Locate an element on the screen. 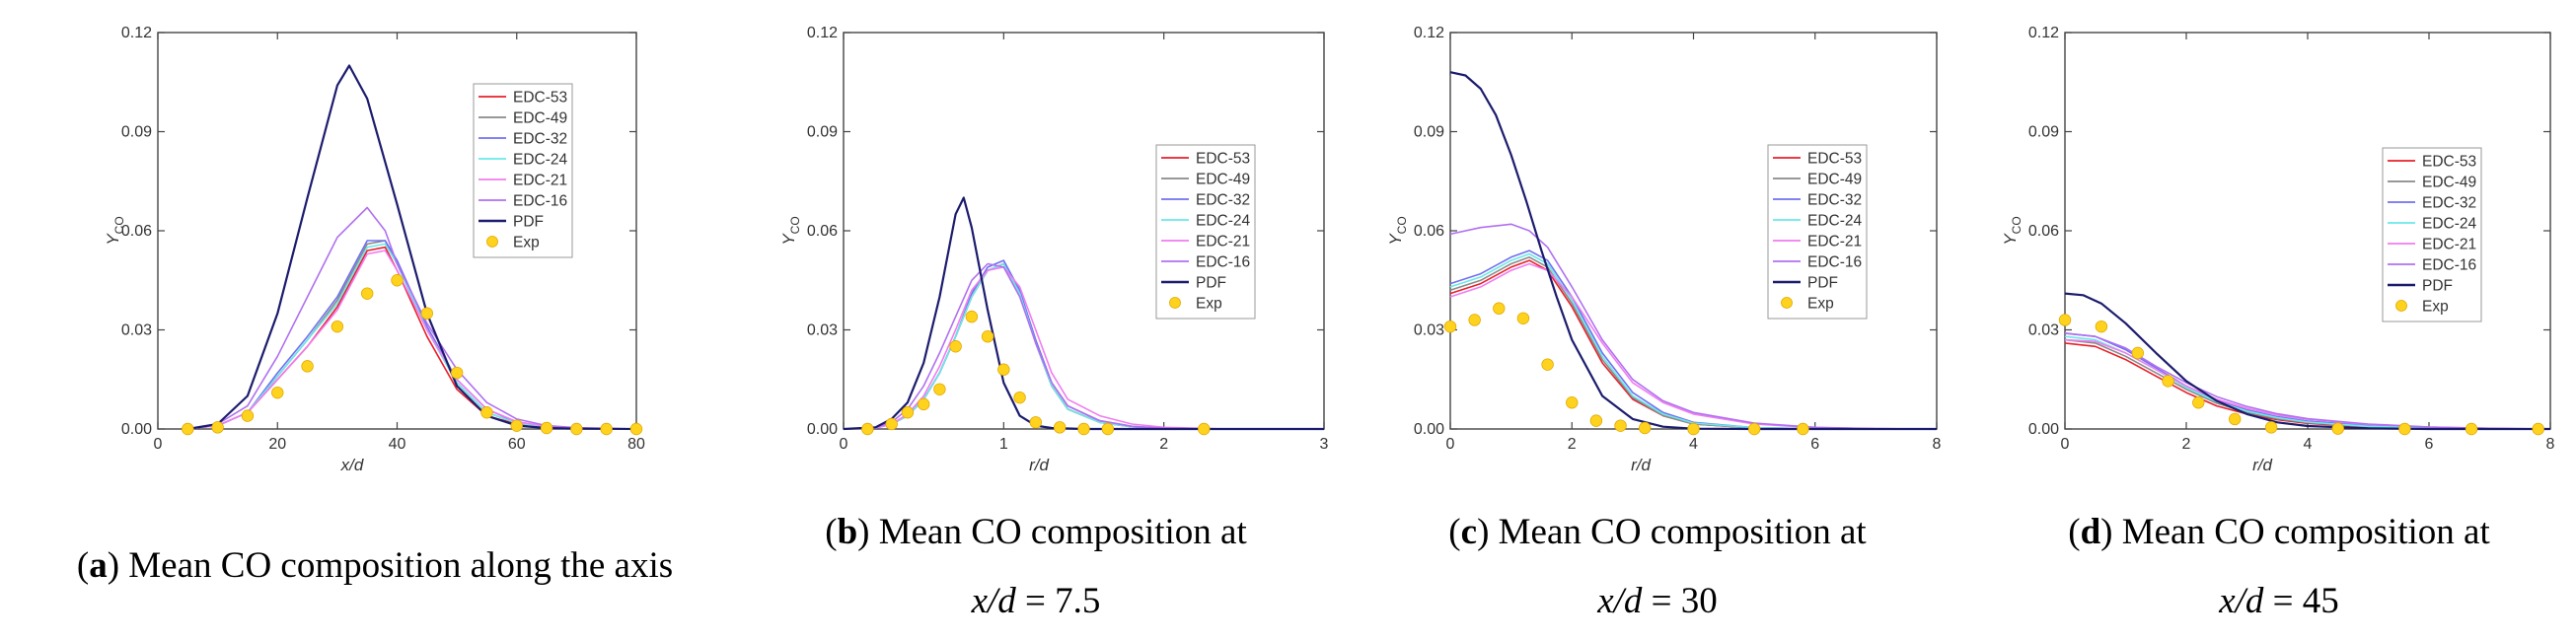 The image size is (2576, 642). legend-label-a-edc-49: EDC-49 is located at coordinates (540, 118).